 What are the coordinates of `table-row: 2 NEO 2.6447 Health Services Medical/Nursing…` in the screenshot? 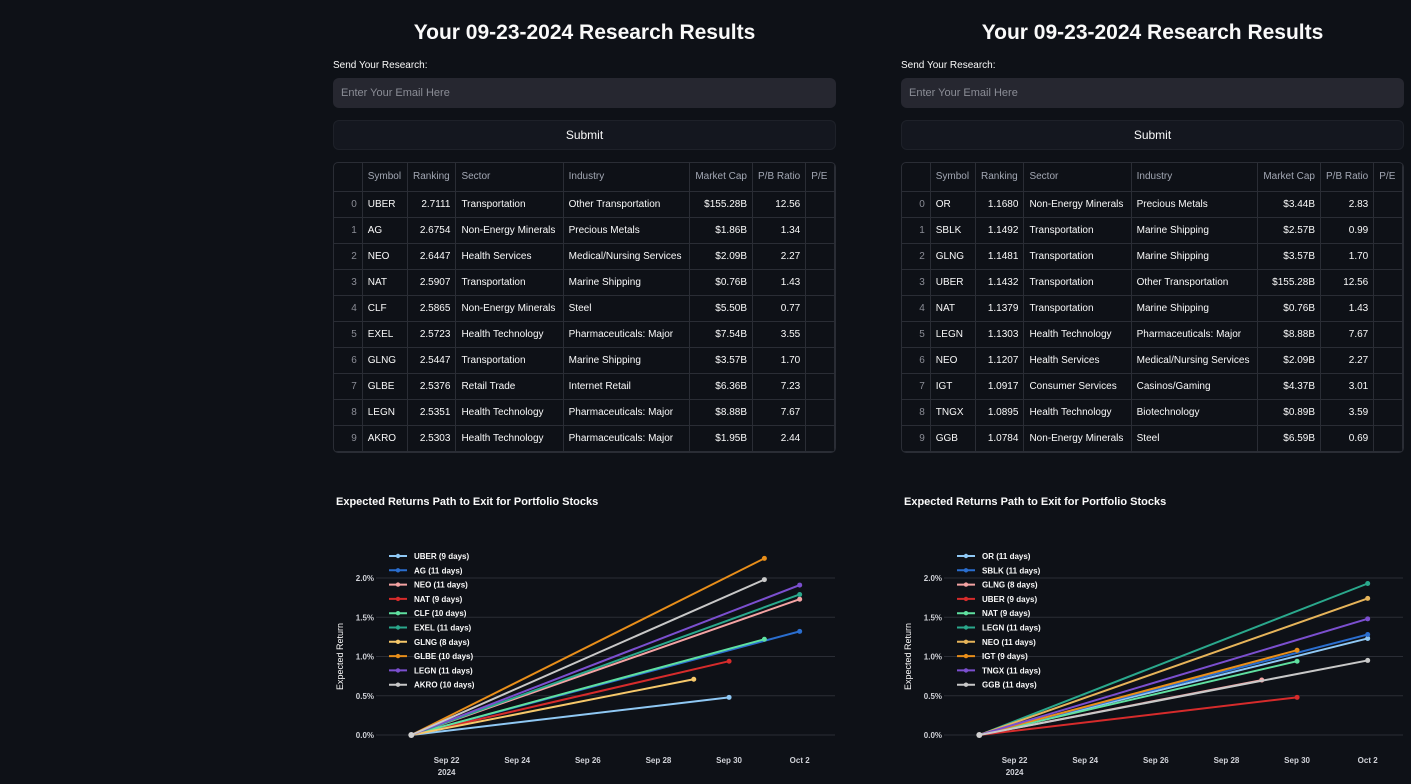 It's located at (584, 256).